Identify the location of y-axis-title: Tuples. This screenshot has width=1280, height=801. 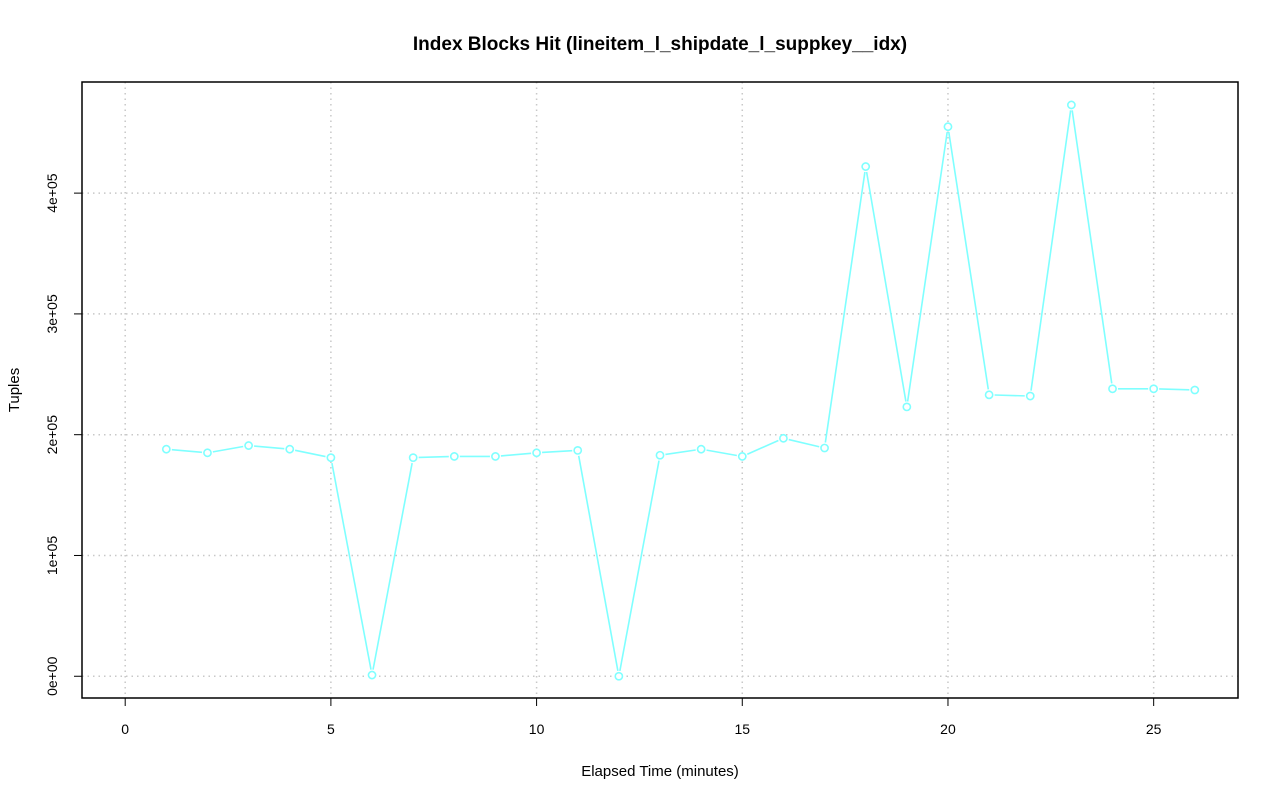
(14, 390).